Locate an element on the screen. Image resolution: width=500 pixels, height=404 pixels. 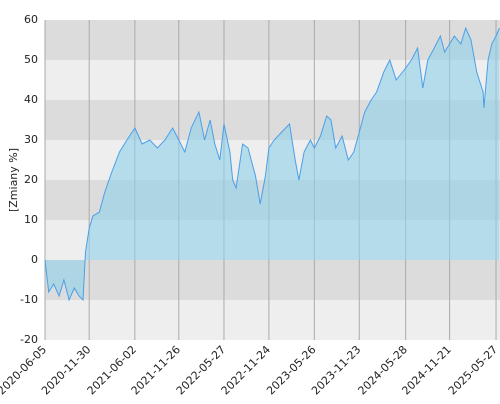
y-tick-label: 30 is located at coordinates (31, 139).